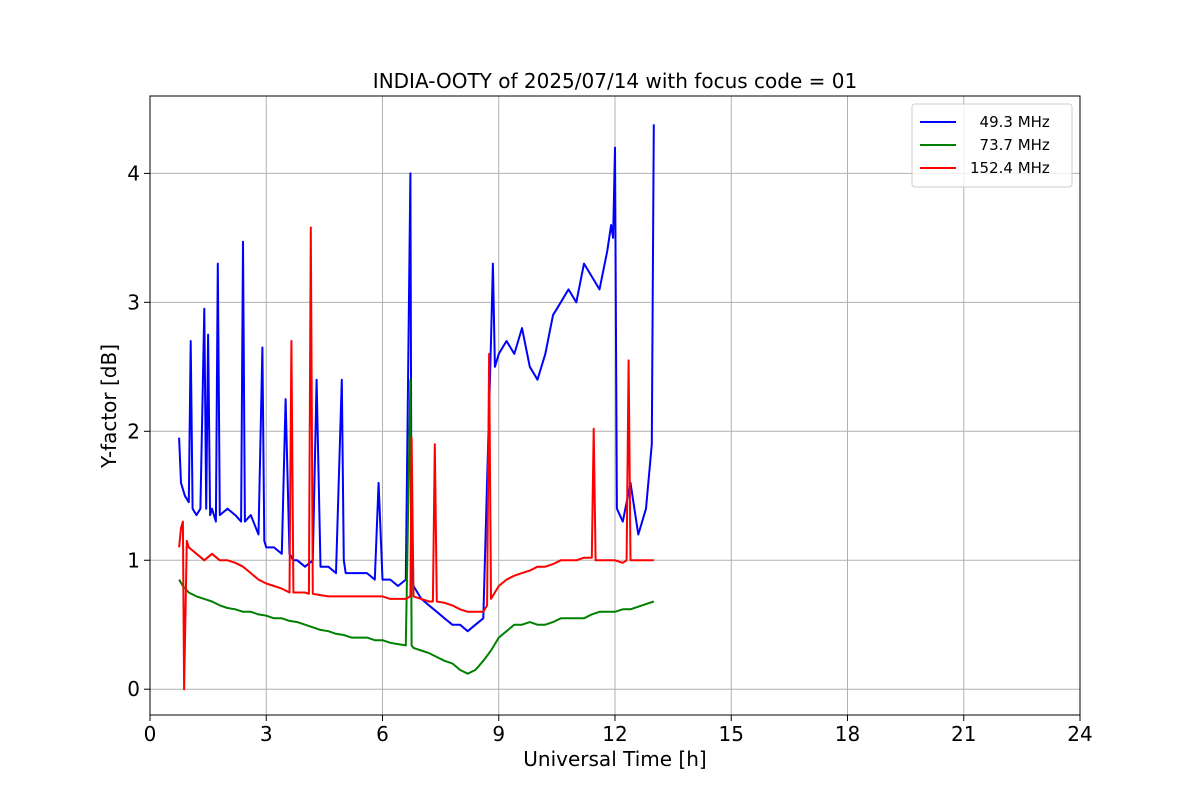  I want to click on x-tick-label: 0, so click(150, 734).